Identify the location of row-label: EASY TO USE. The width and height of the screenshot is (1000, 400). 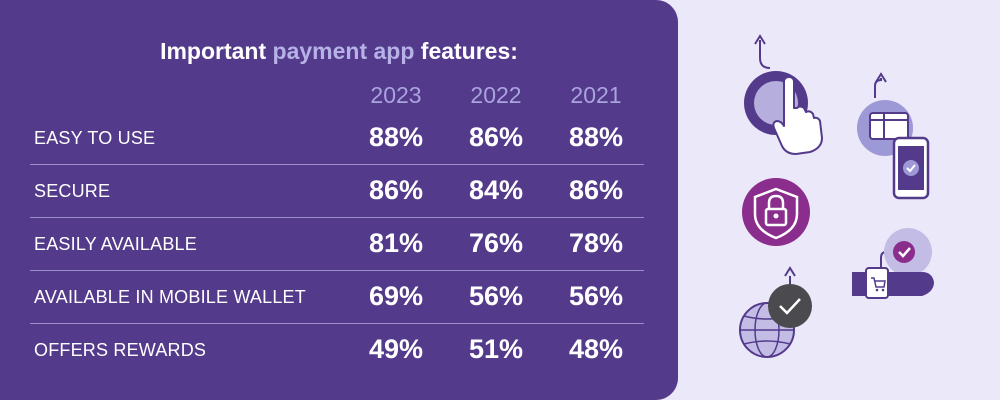
(95, 138).